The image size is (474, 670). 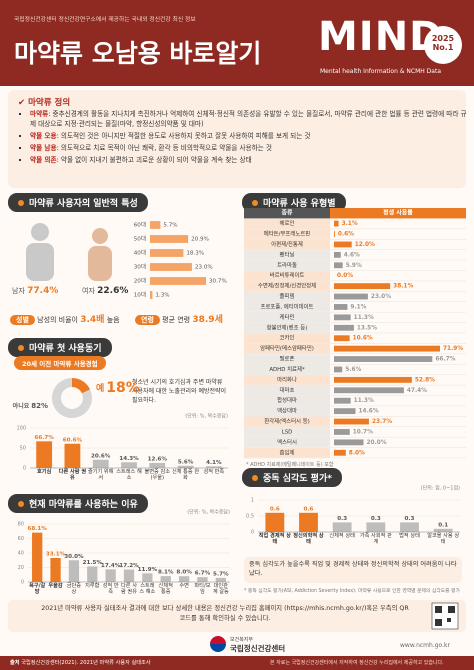 What do you see at coordinates (111, 566) in the screenshot?
I see `value-label: 17.4%` at bounding box center [111, 566].